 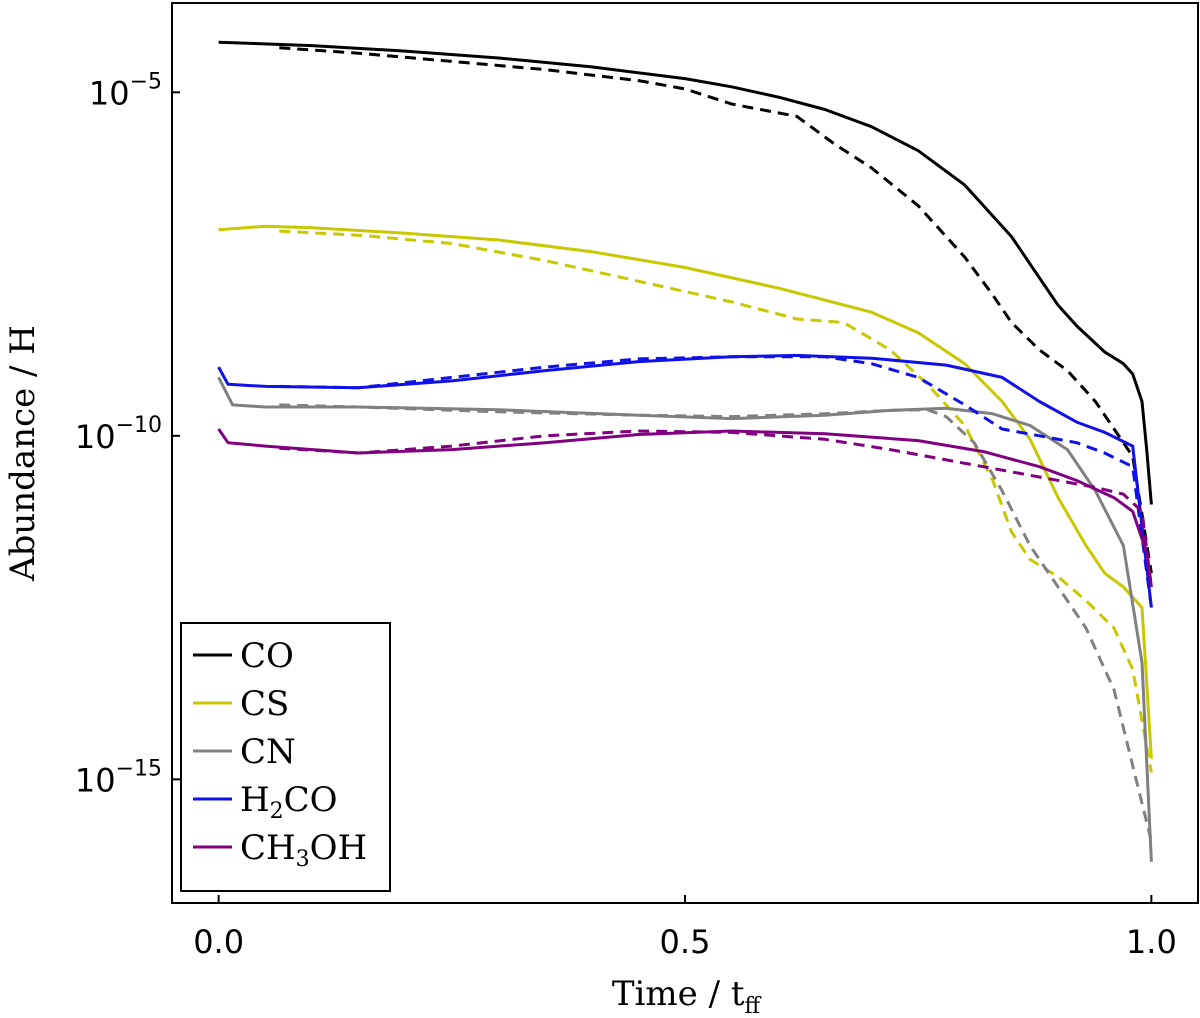 I want to click on x-tick-label: 1.0, so click(x=1151, y=942).